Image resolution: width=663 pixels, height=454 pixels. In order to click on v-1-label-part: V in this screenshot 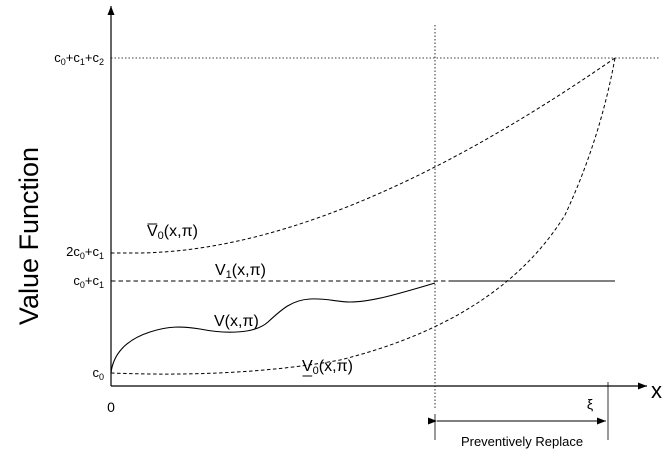, I will do `click(220, 270)`.